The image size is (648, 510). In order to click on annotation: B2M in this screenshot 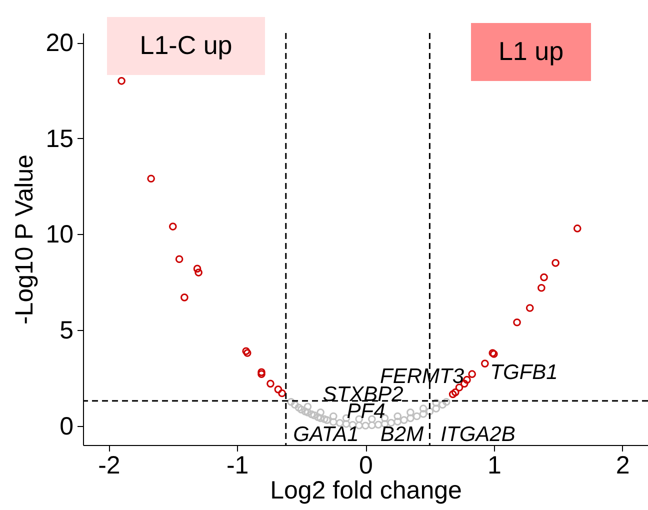, I will do `click(402, 434)`.